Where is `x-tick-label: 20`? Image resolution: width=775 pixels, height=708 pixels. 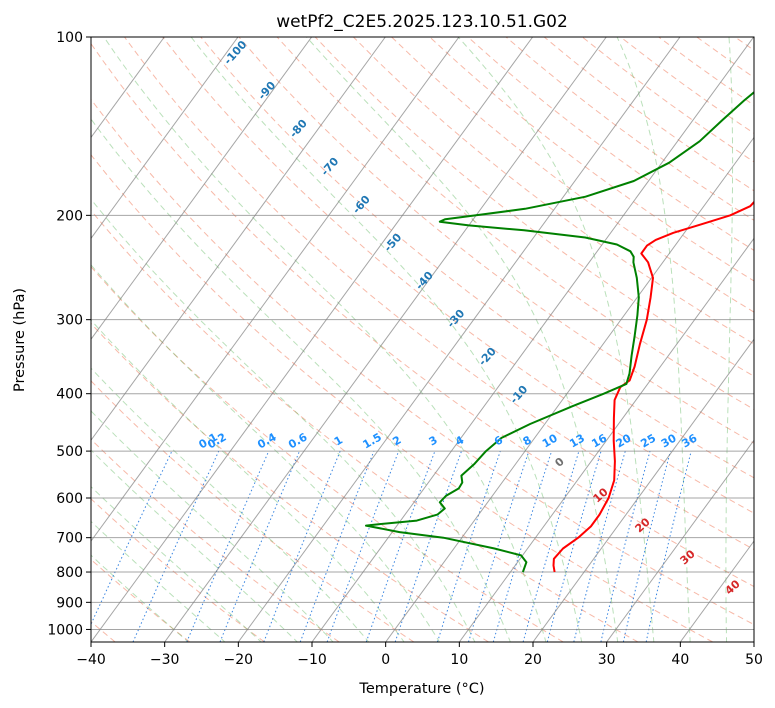 x-tick-label: 20 is located at coordinates (533, 660).